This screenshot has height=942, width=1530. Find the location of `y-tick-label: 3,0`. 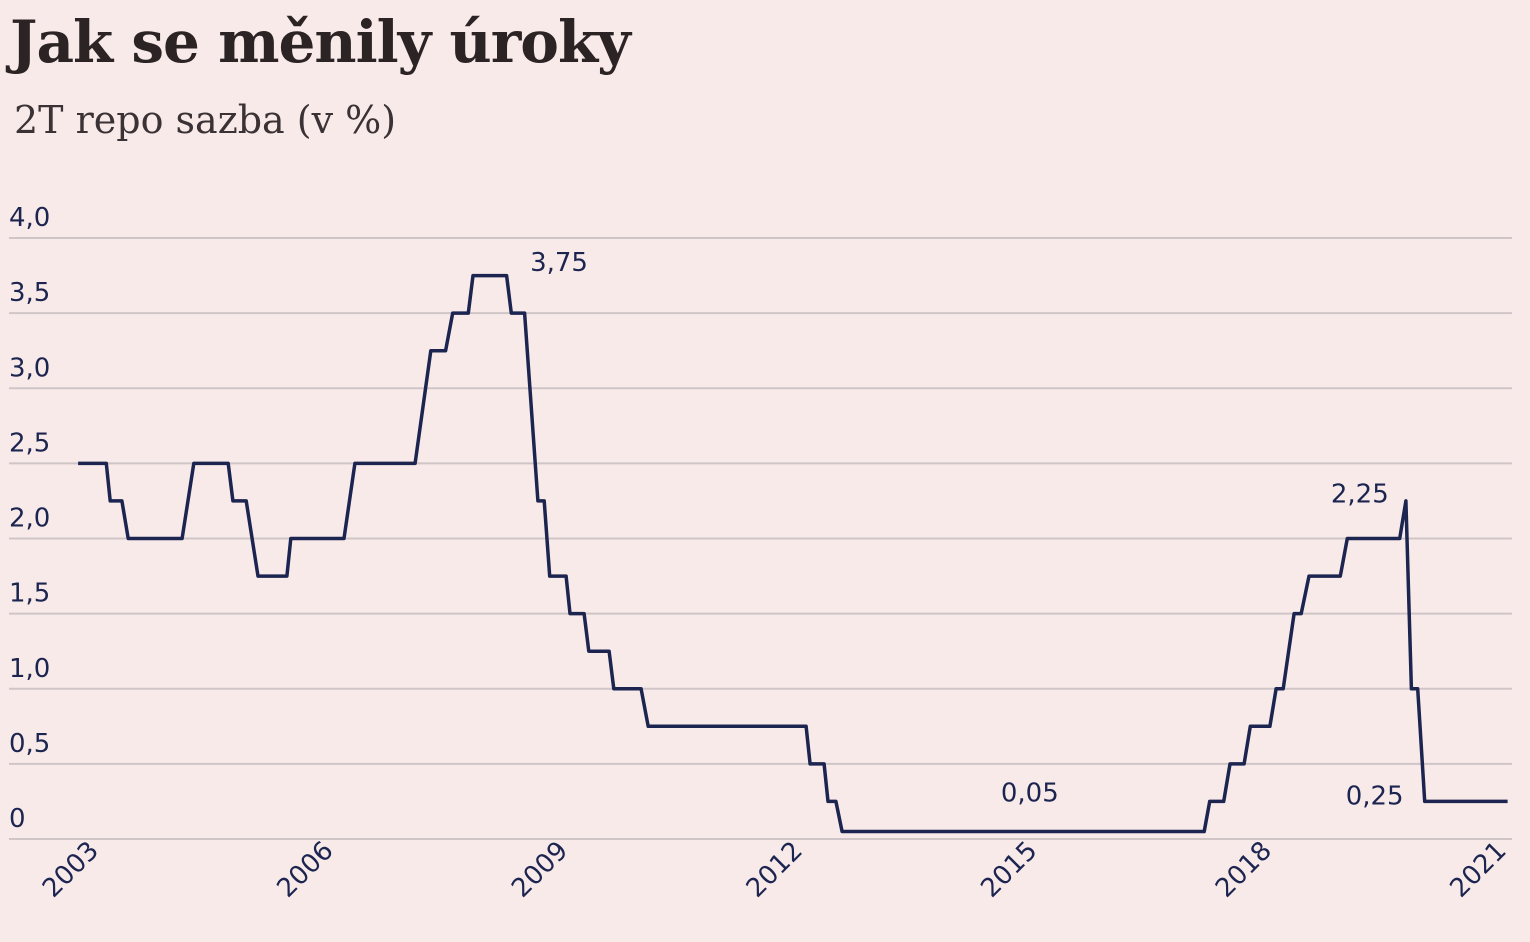

y-tick-label: 3,0 is located at coordinates (29, 368).